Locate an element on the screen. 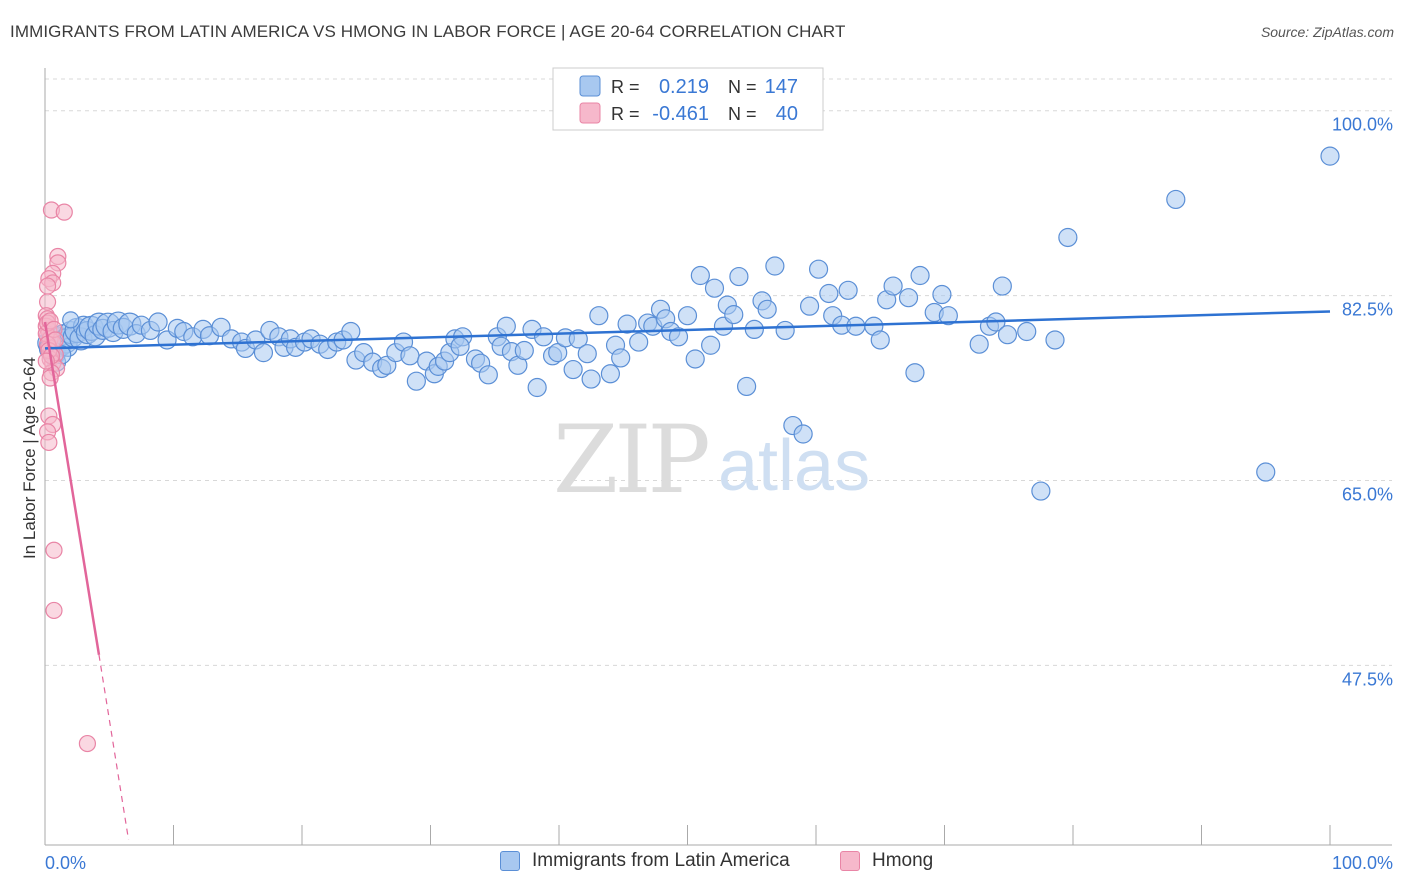 The height and width of the screenshot is (892, 1406). y-tick-label: 65.0% is located at coordinates (1367, 494).